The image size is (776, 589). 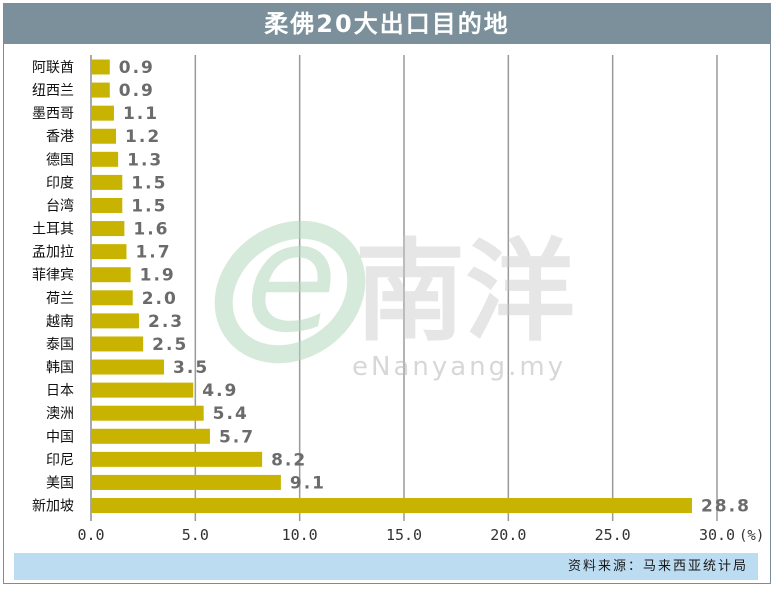 What do you see at coordinates (90, 535) in the screenshot?
I see `x-tick-label: 0.0` at bounding box center [90, 535].